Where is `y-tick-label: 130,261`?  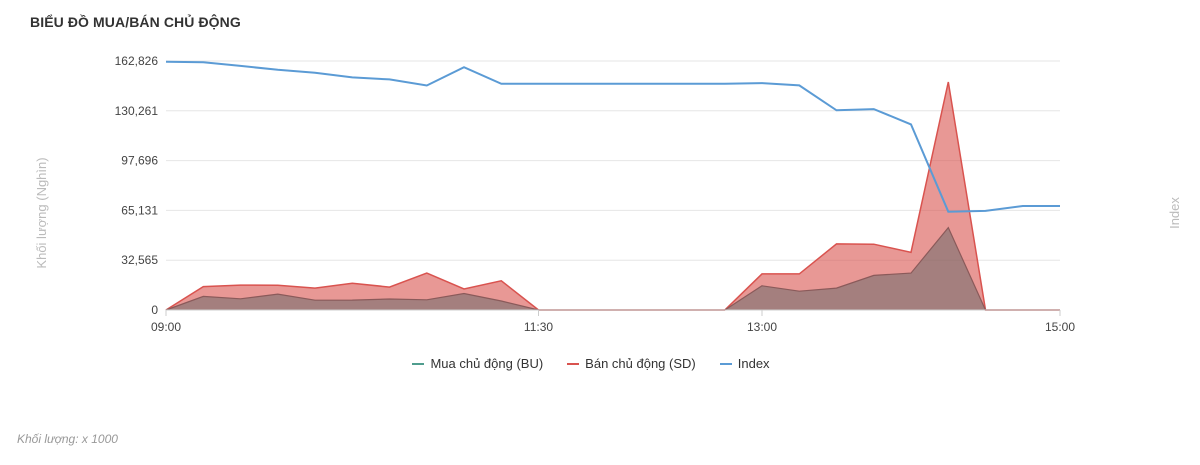
y-tick-label: 130,261 is located at coordinates (137, 111).